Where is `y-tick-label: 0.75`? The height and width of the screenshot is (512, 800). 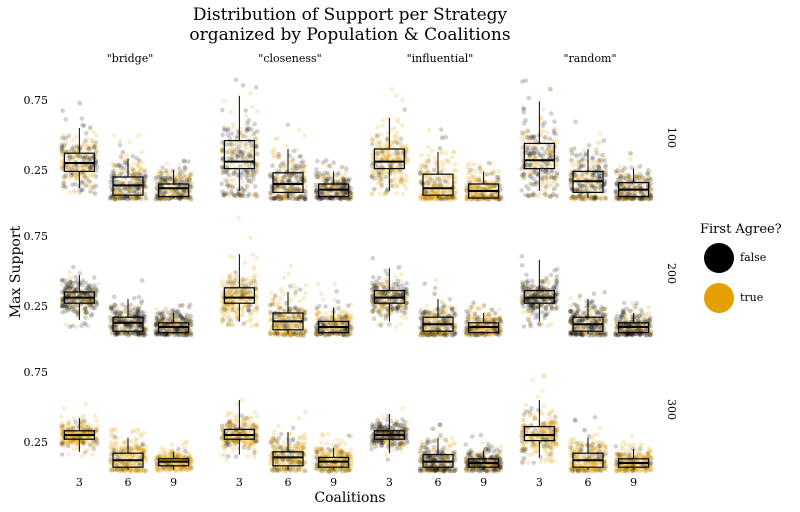
y-tick-label: 0.75 is located at coordinates (36, 100).